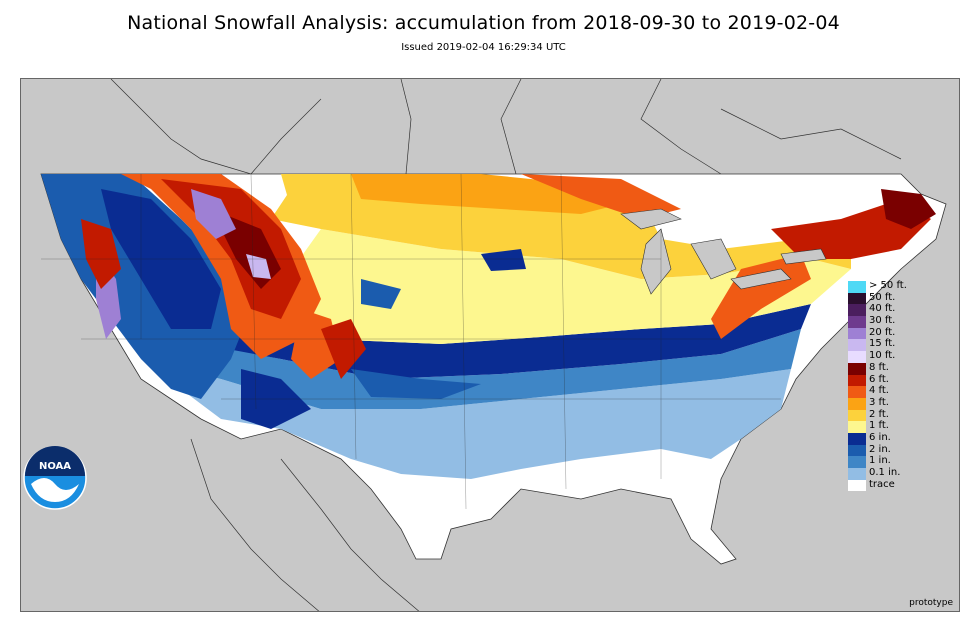  Describe the element at coordinates (892, 391) in the screenshot. I see `legend-item: 4 ft.` at that location.